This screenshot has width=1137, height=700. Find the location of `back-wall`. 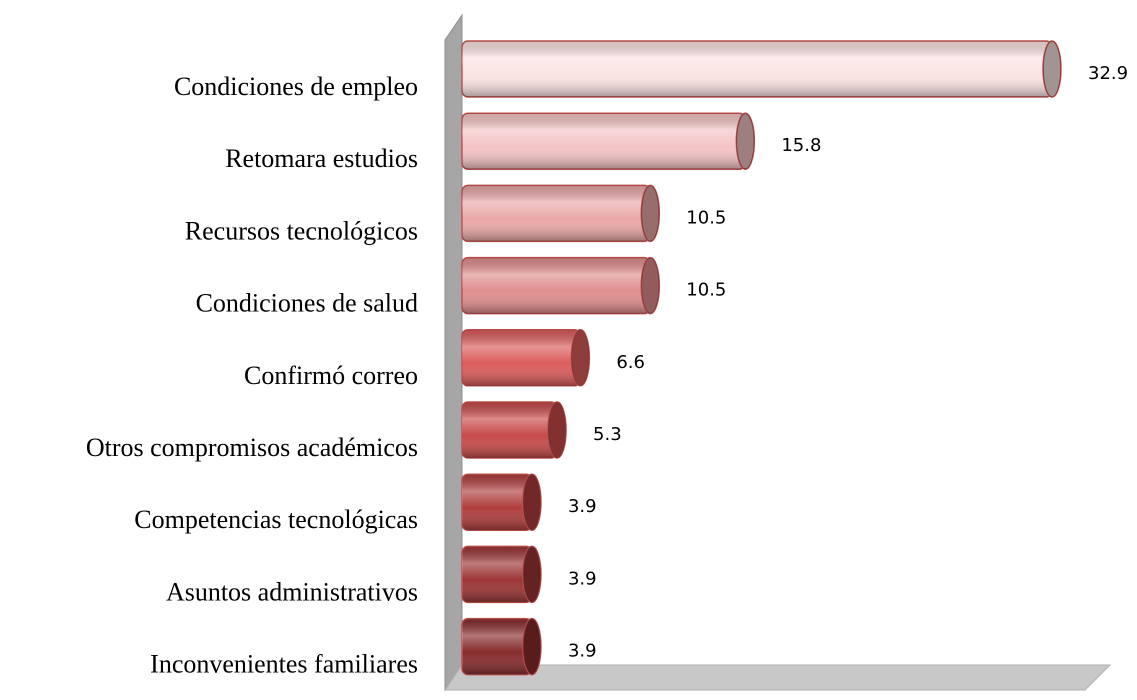

back-wall is located at coordinates (453, 352).